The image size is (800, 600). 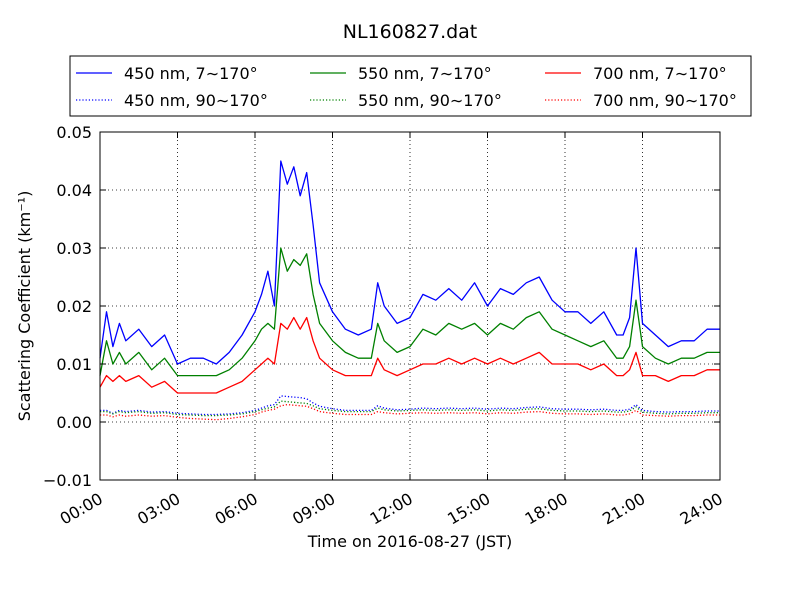 I want to click on x-tick-label: 03:00, so click(x=158, y=509).